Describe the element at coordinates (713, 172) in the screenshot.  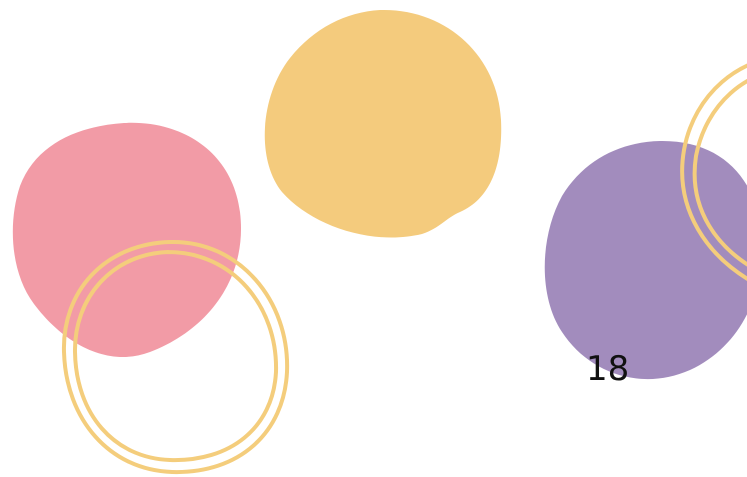
I see `double-ring-outline-right` at that location.